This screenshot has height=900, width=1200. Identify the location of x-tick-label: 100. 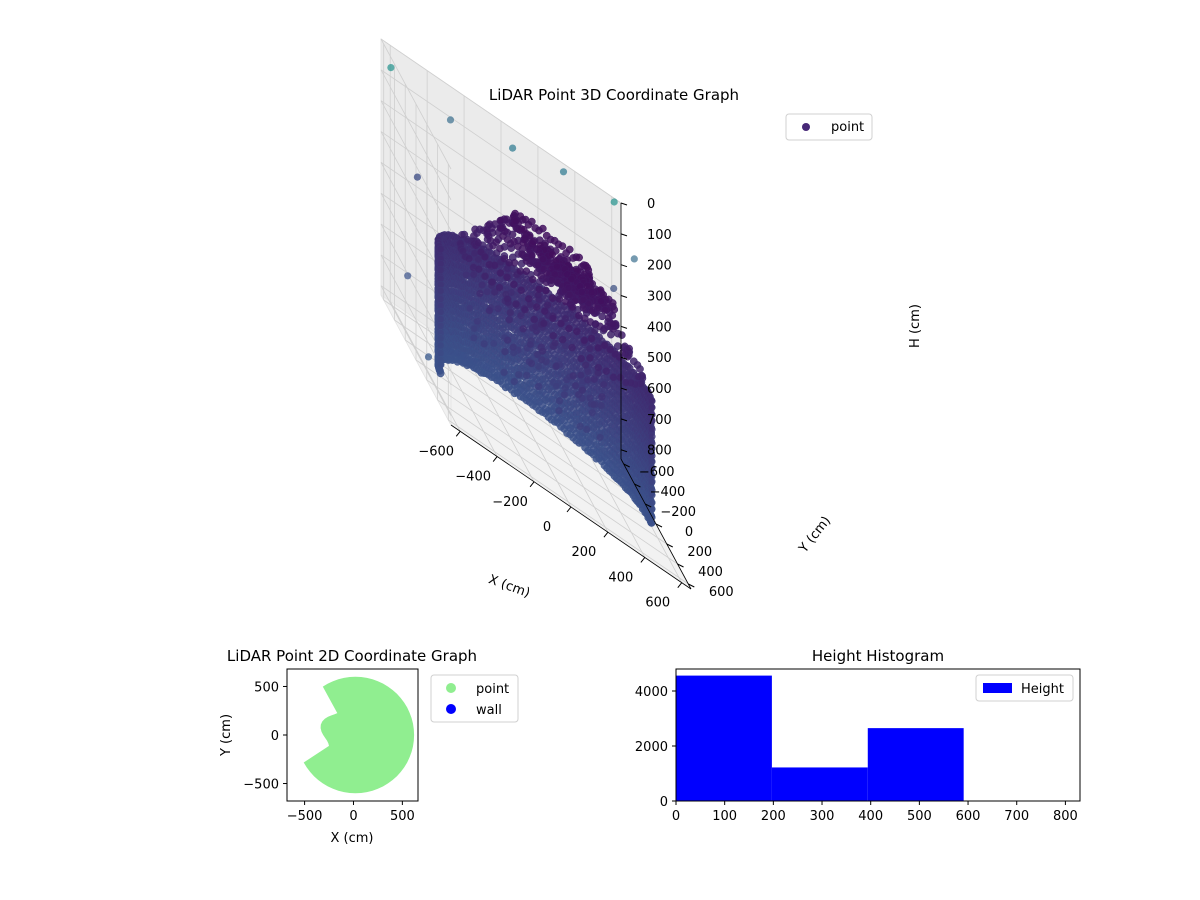
(724, 816).